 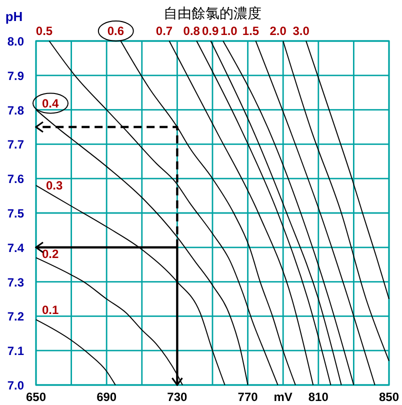 What do you see at coordinates (55, 185) in the screenshot?
I see `series-label: 0.3` at bounding box center [55, 185].